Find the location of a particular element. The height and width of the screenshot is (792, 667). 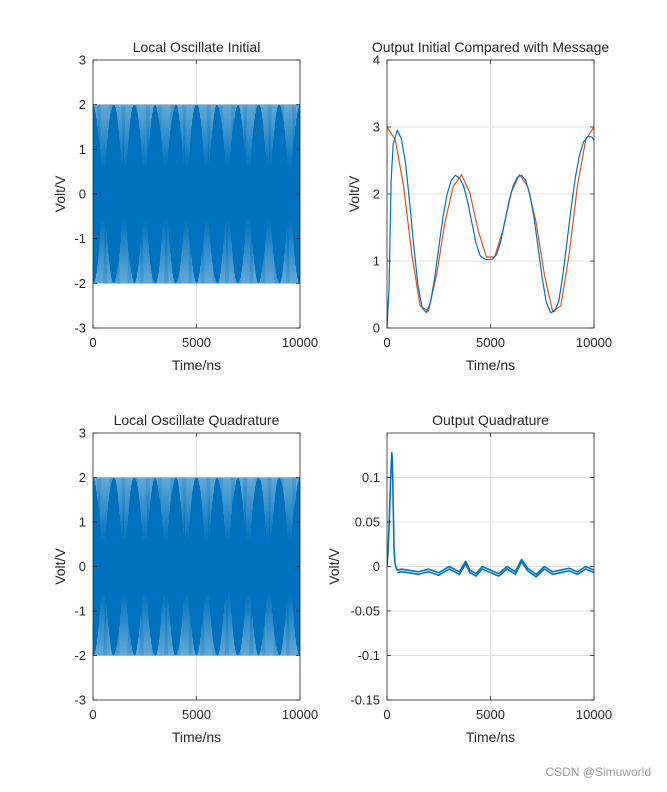

y-tick-label: 0.05 is located at coordinates (367, 522).